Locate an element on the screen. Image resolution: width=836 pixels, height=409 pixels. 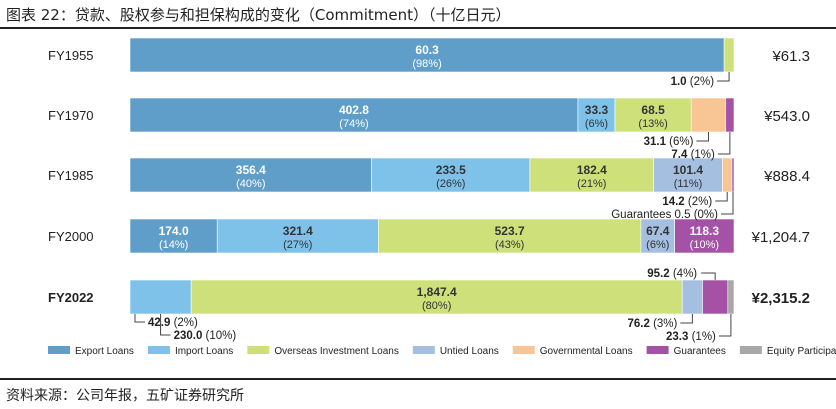
segment-value-label: 67.4 is located at coordinates (658, 231).